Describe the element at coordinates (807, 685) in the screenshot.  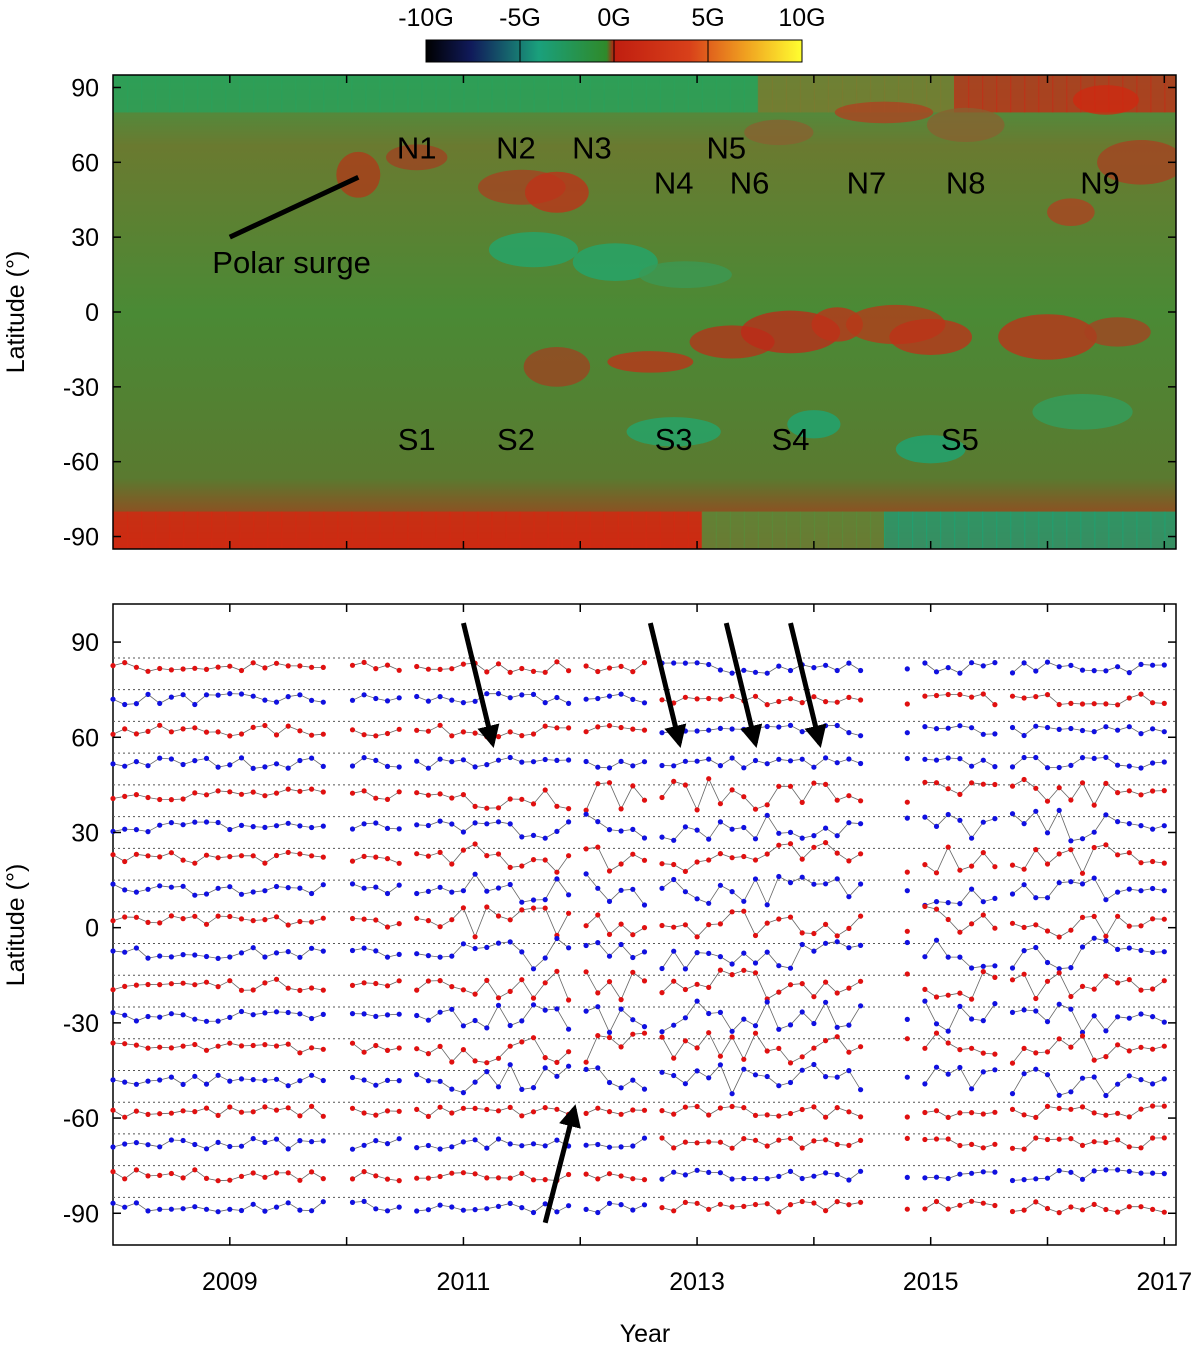
I see `arrow` at that location.